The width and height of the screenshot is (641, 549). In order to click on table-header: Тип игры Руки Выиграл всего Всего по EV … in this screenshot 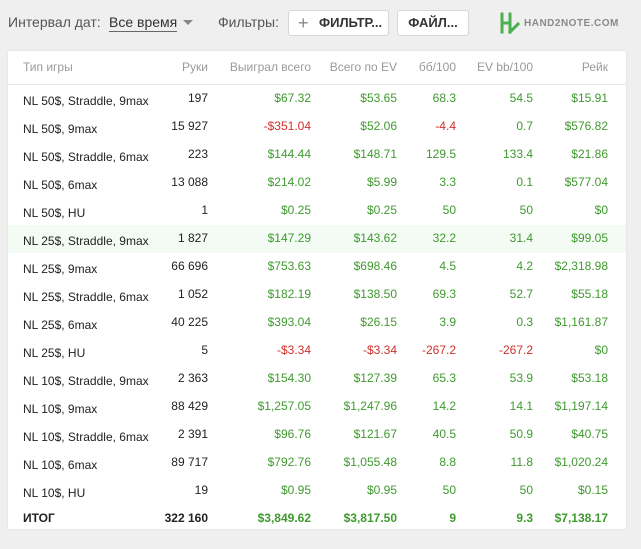, I will do `click(317, 68)`.